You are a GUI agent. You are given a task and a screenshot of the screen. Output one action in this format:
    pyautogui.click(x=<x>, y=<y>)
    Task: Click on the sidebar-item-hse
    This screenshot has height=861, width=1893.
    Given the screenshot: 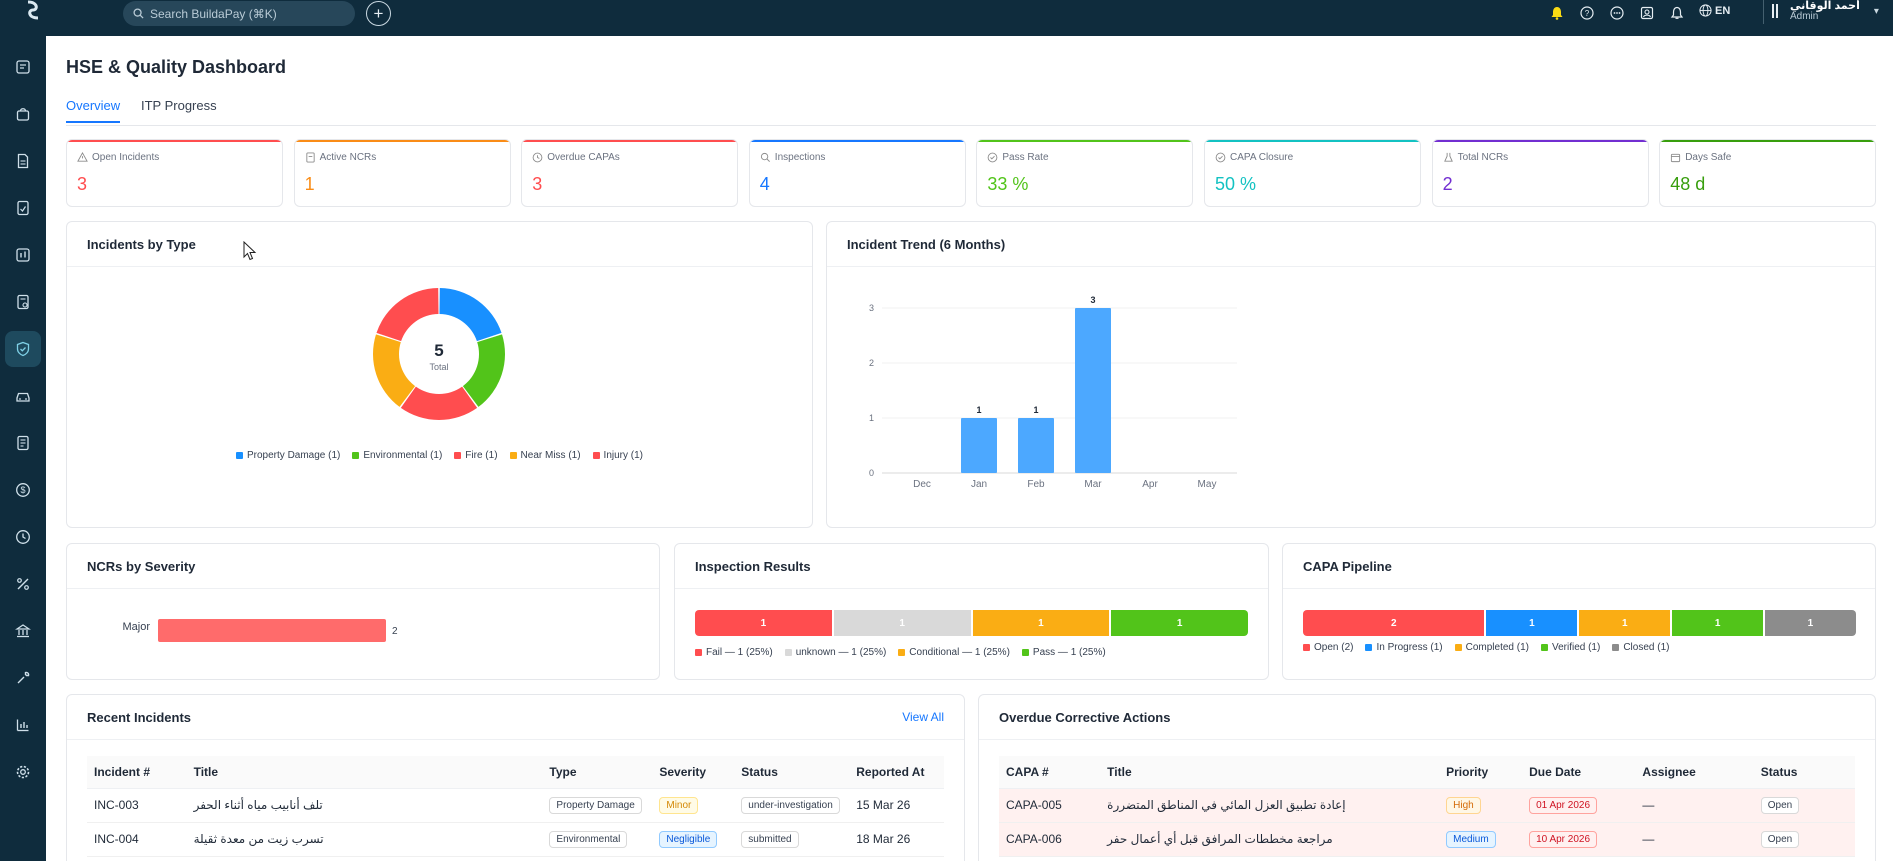 What is the action you would take?
    pyautogui.click(x=23, y=349)
    